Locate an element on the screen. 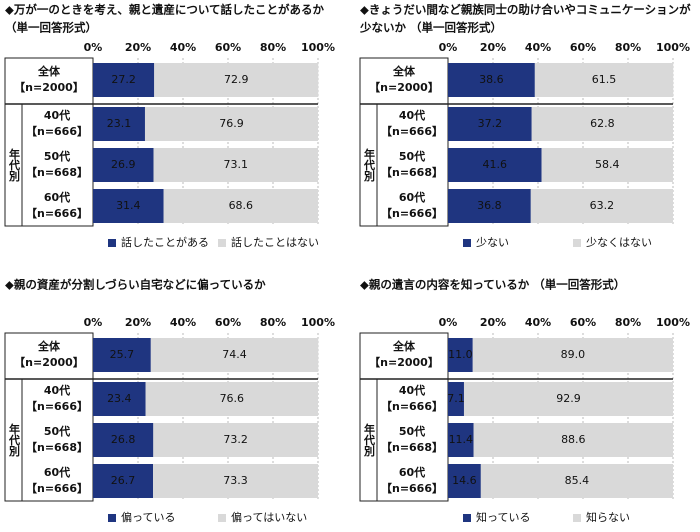 The height and width of the screenshot is (532, 700). value-label: 68.6 is located at coordinates (241, 205).